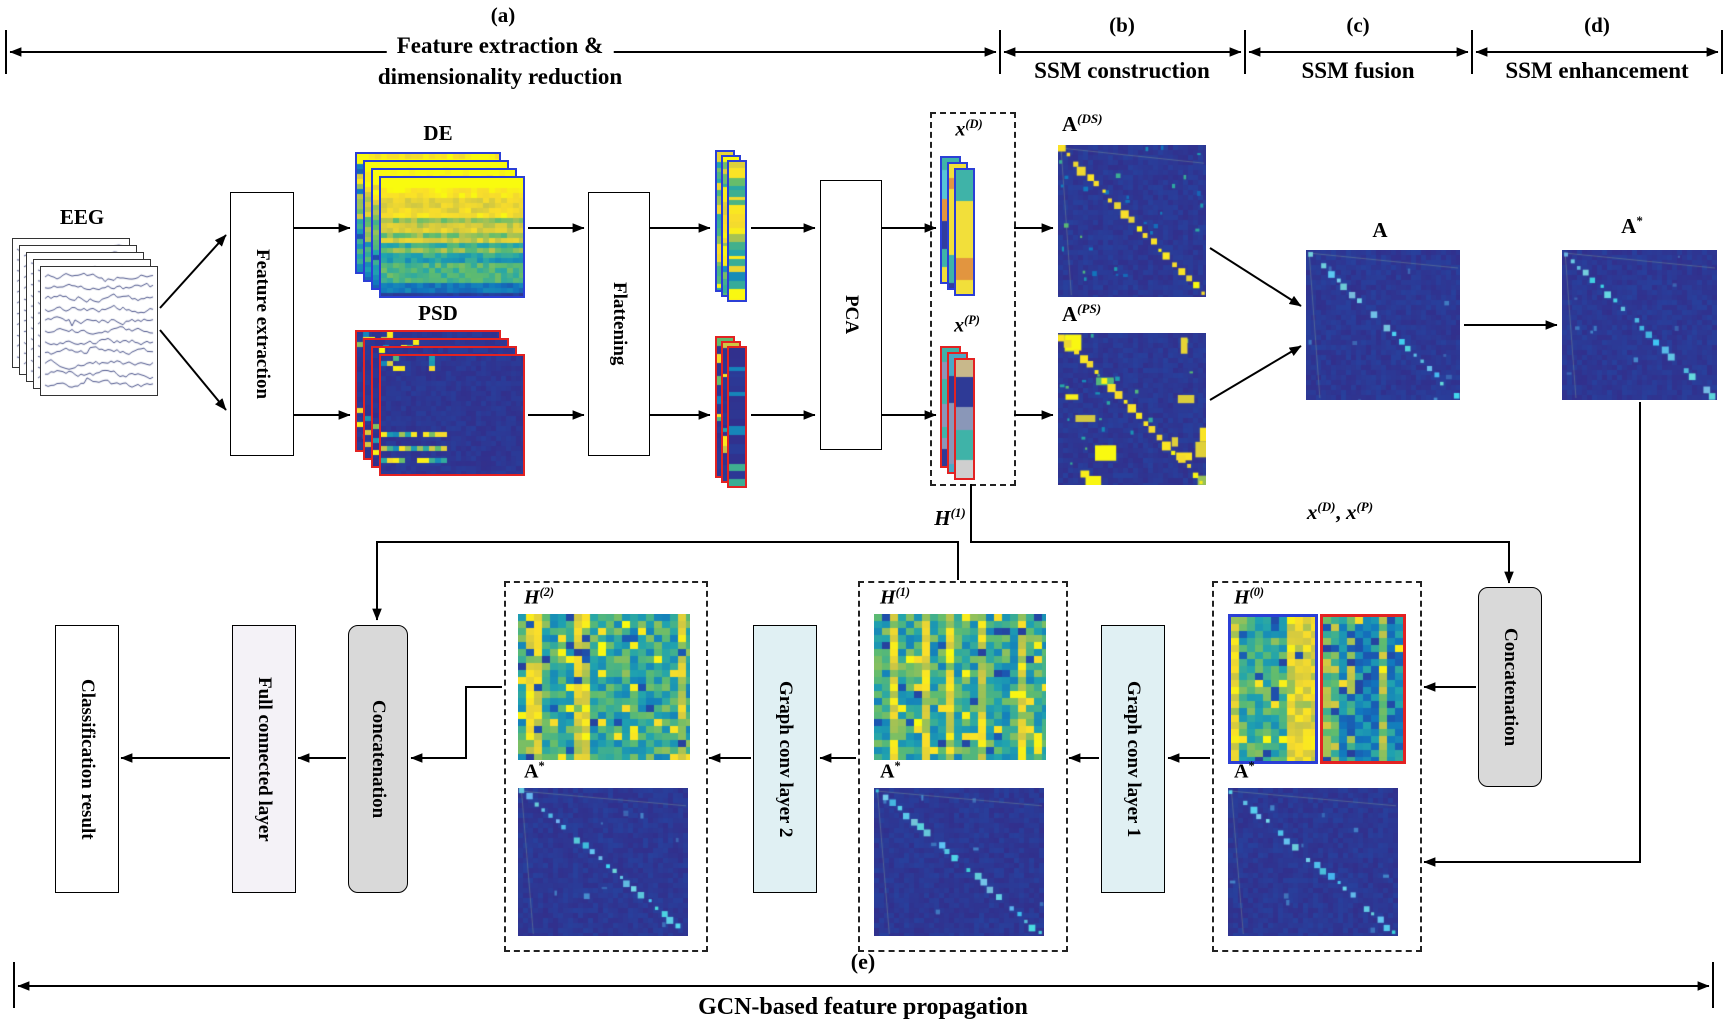 Image resolution: width=1727 pixels, height=1029 pixels. What do you see at coordinates (1082, 313) in the screenshot?
I see `a-ps-label: A(PS)` at bounding box center [1082, 313].